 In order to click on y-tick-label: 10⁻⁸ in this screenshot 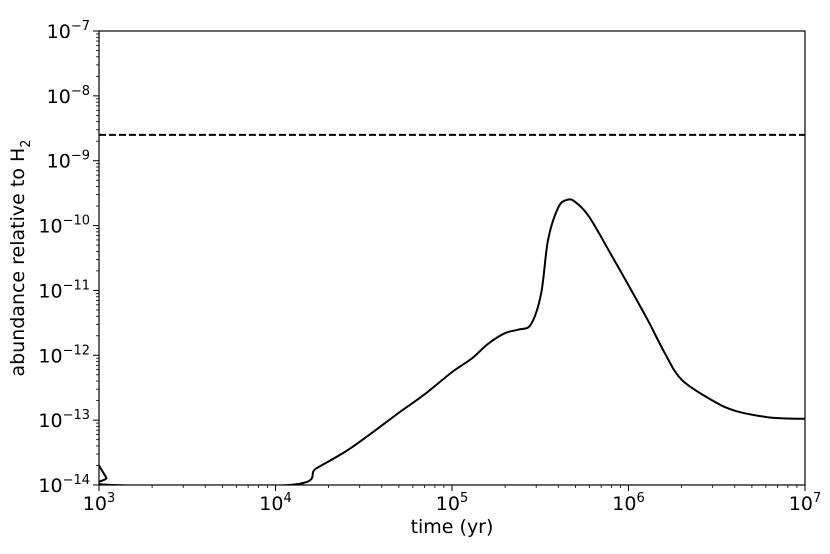, I will do `click(68, 96)`.